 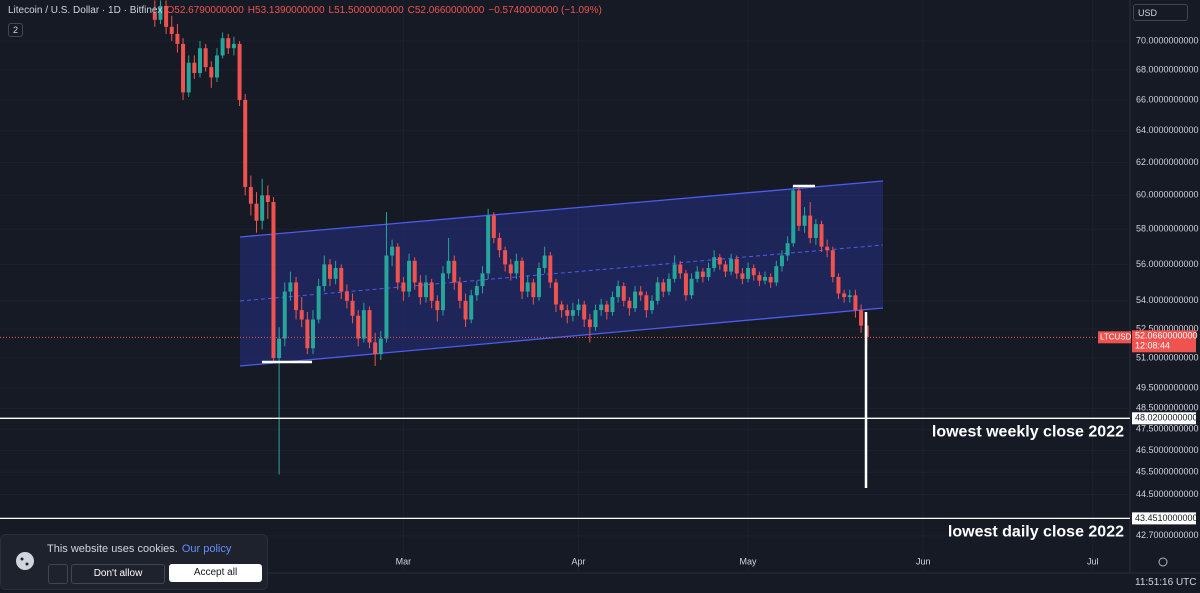 I want to click on cookie-icon, so click(x=25, y=561).